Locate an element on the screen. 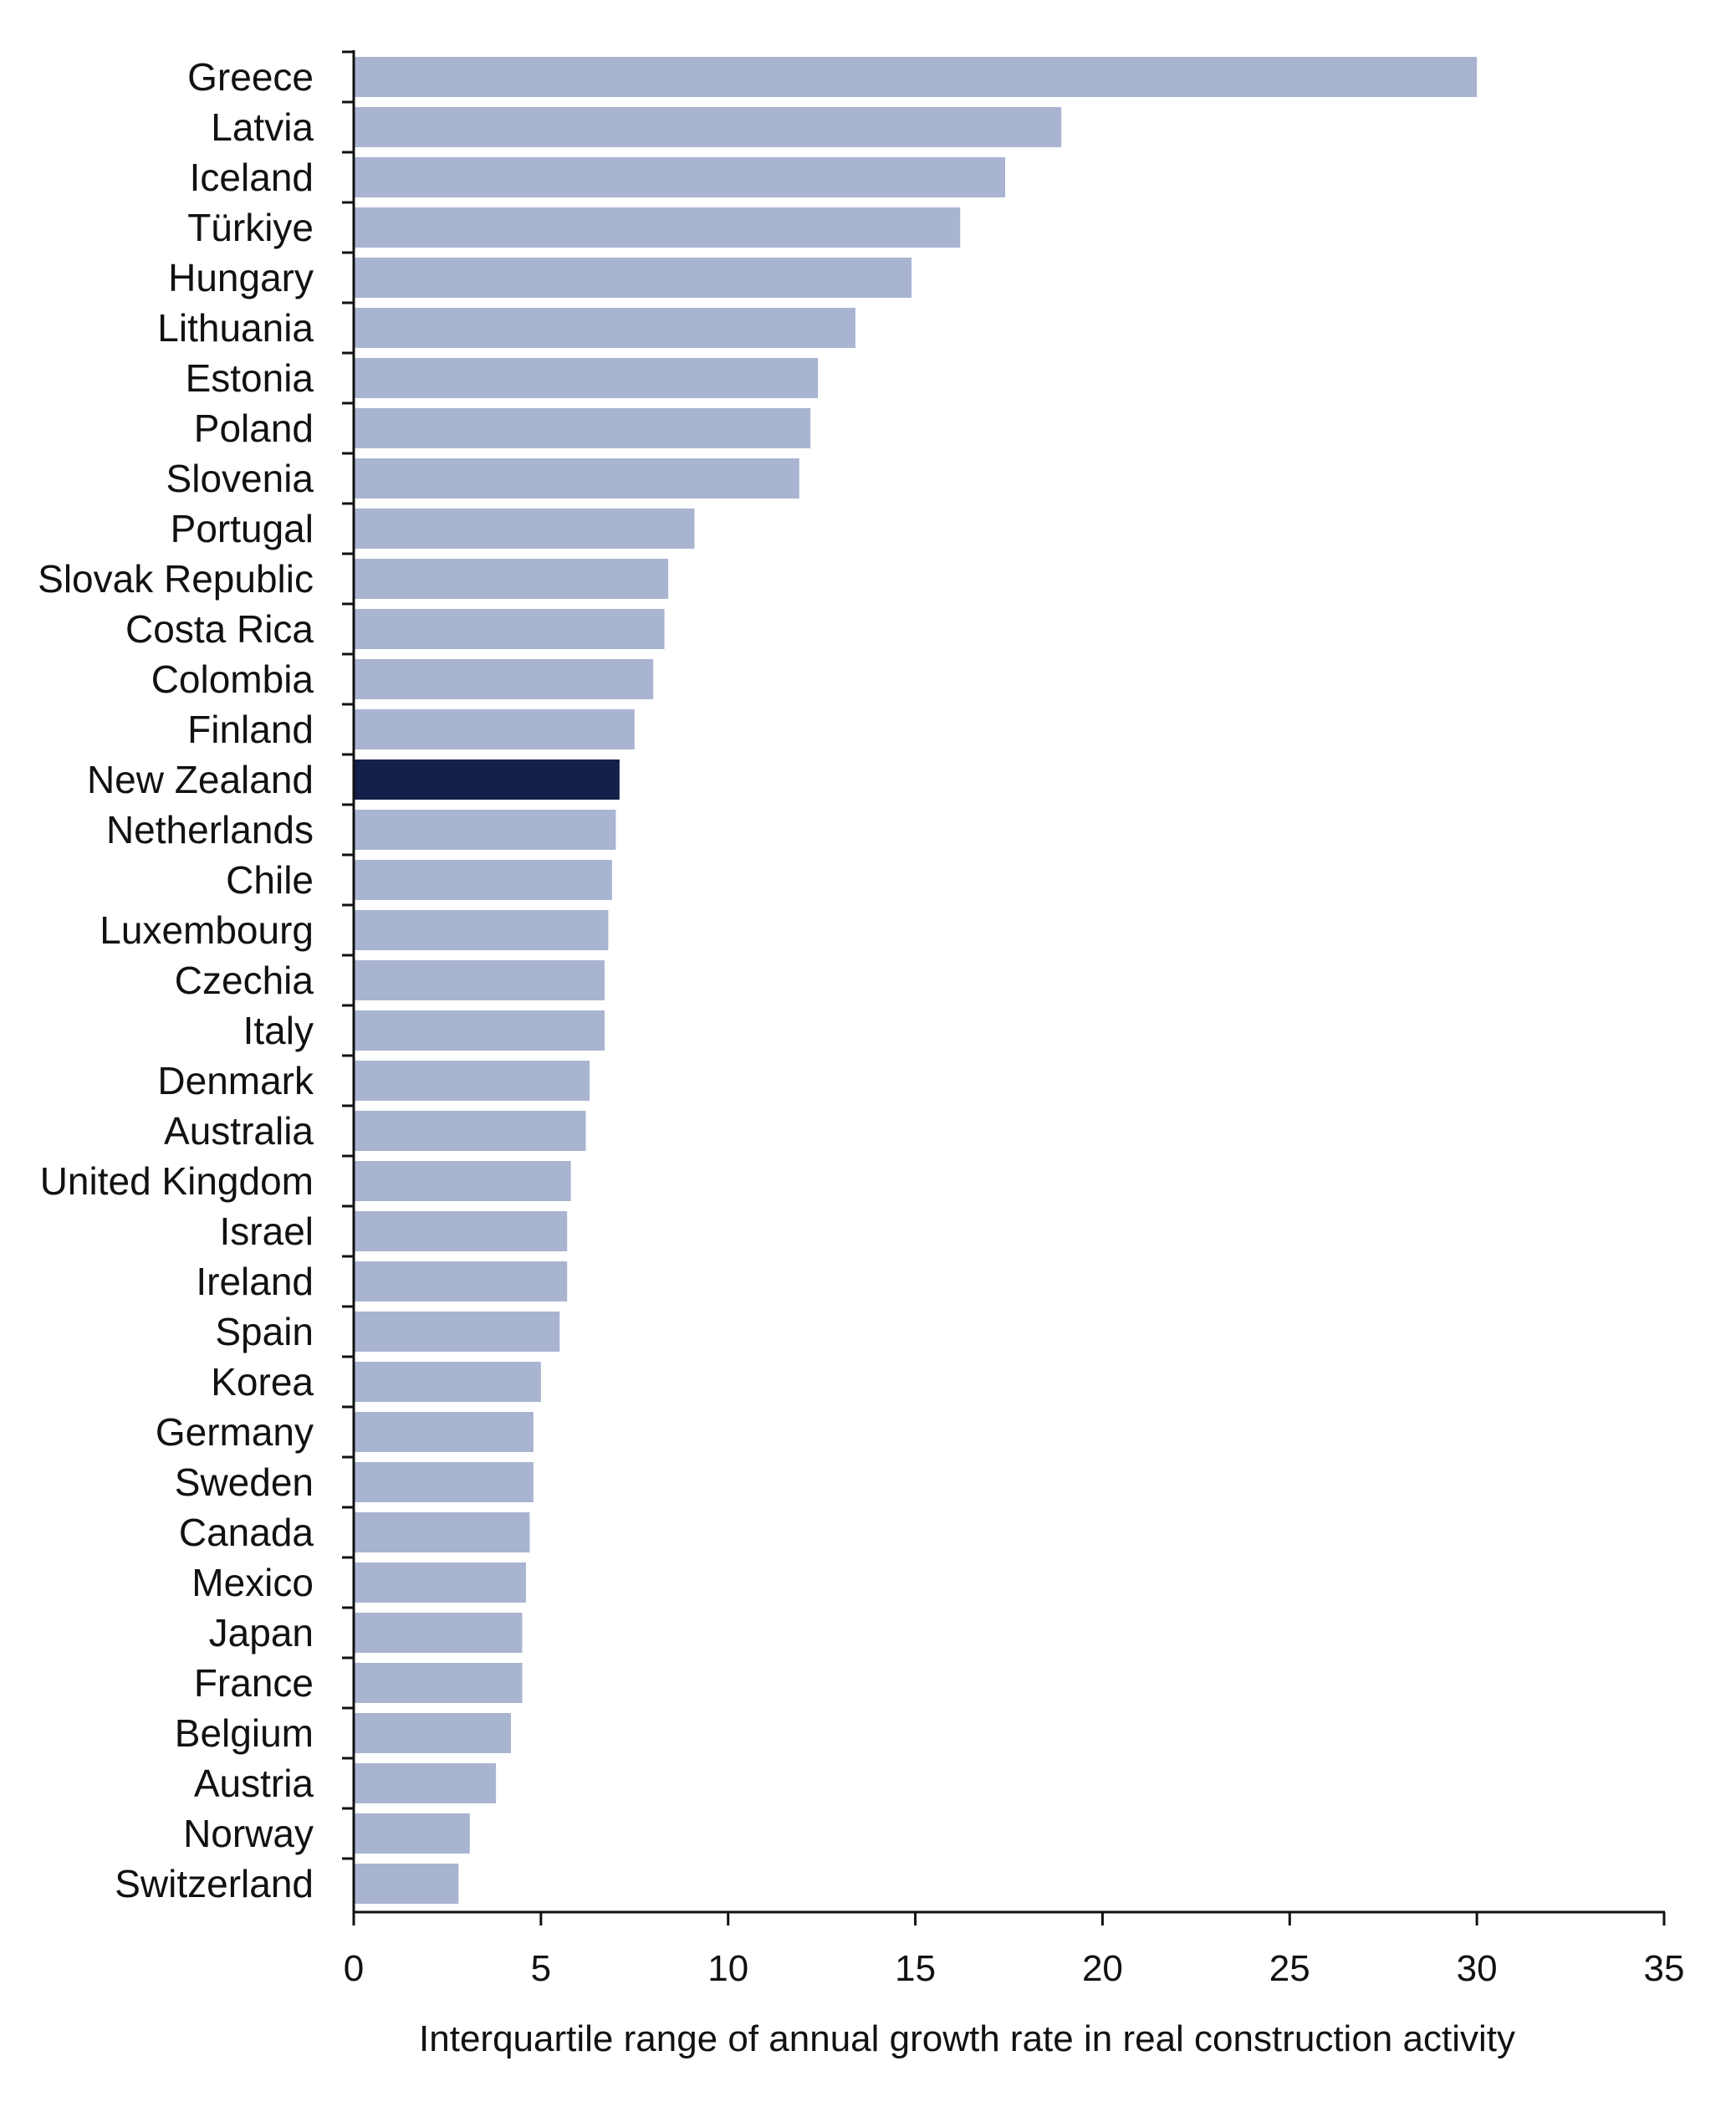 Image resolution: width=1736 pixels, height=2107 pixels. bar-new-zealand is located at coordinates (487, 779).